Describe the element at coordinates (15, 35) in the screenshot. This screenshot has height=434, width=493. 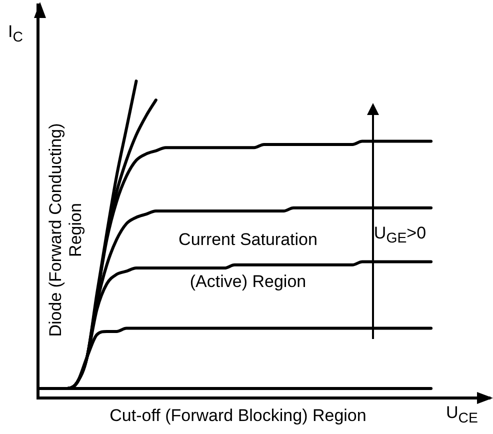
I see `y-axis-title: I$_{C}$` at that location.